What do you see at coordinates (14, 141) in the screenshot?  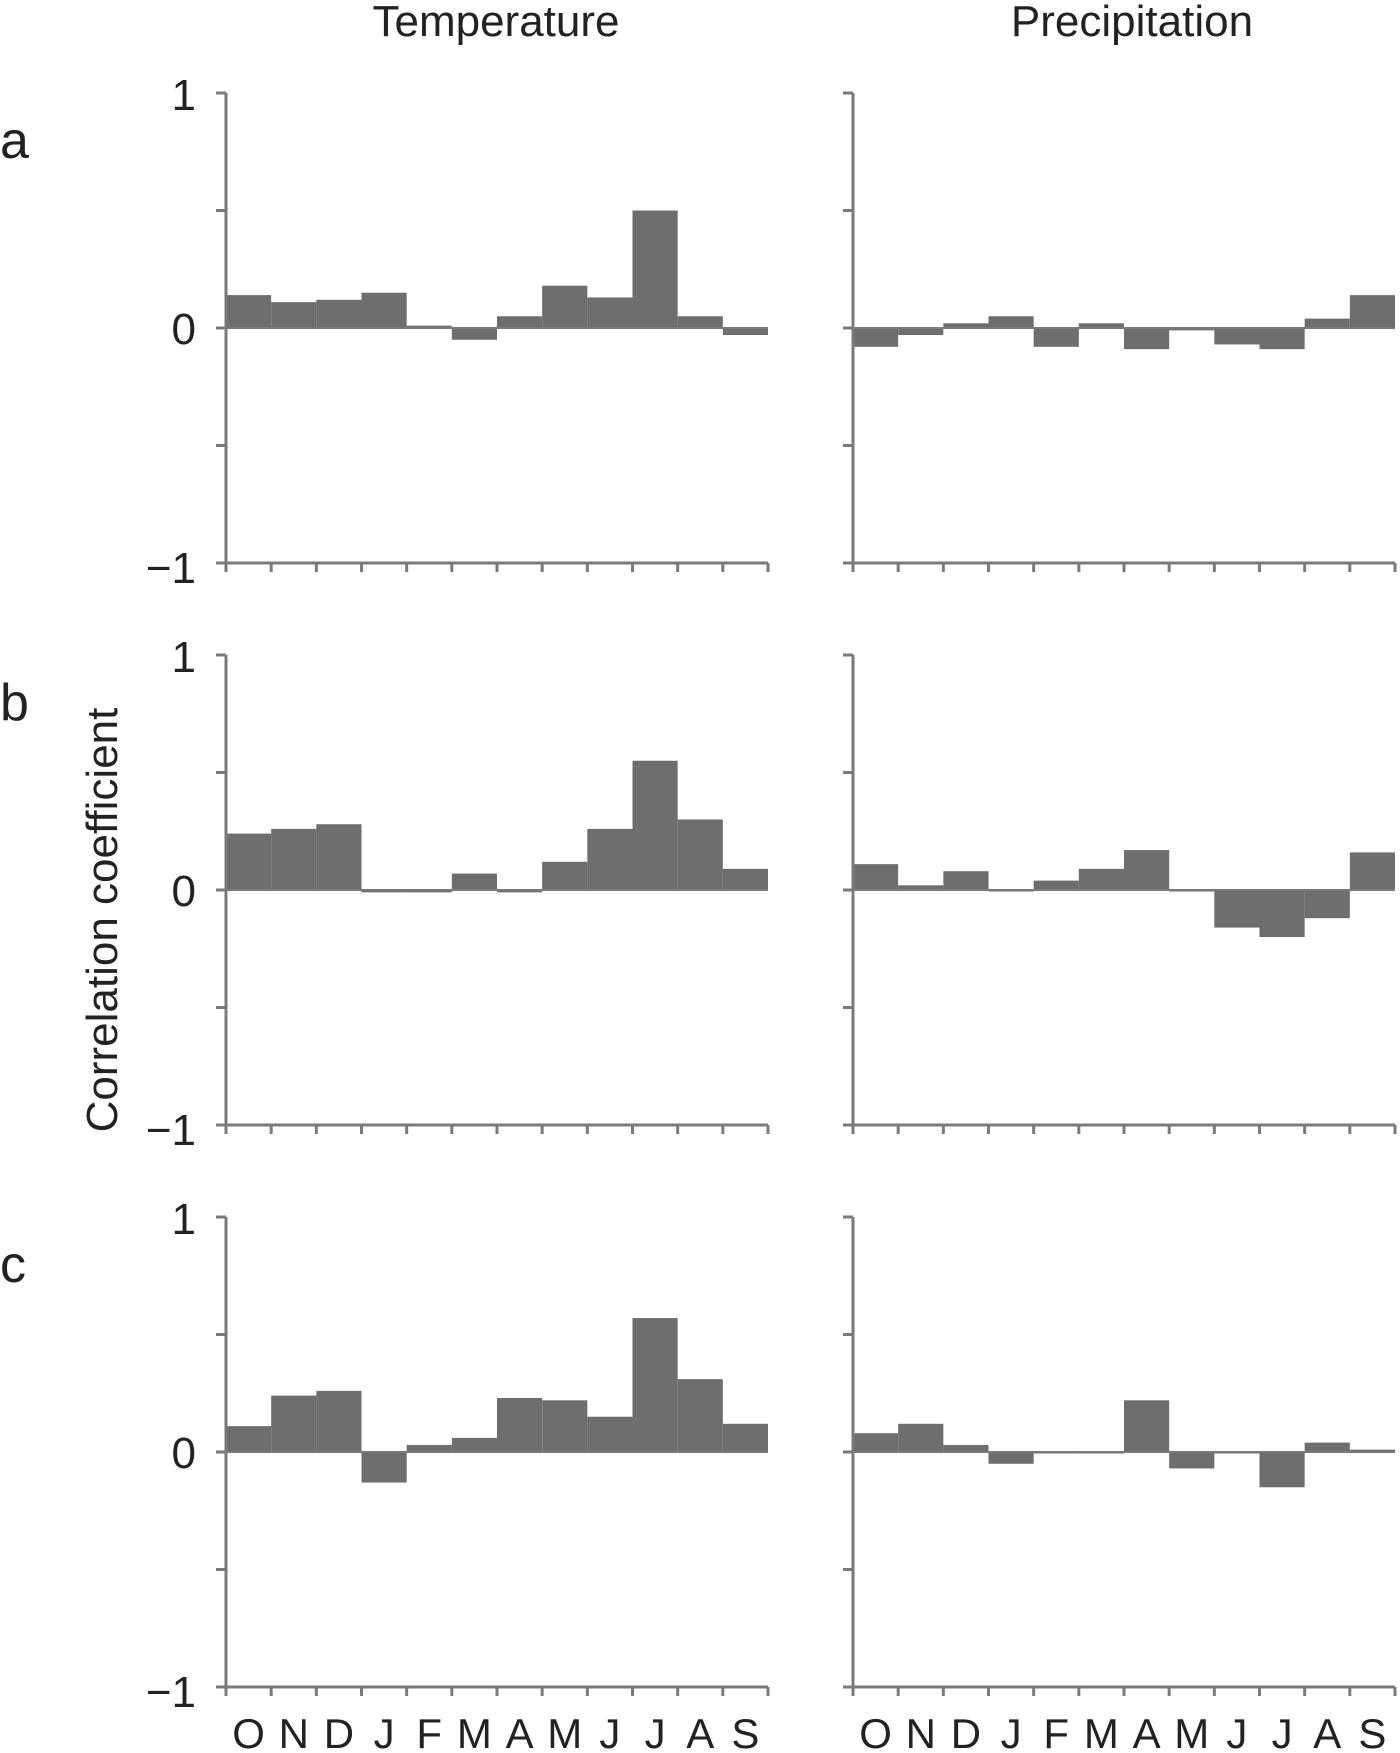 I see `panel-letter-a: a` at bounding box center [14, 141].